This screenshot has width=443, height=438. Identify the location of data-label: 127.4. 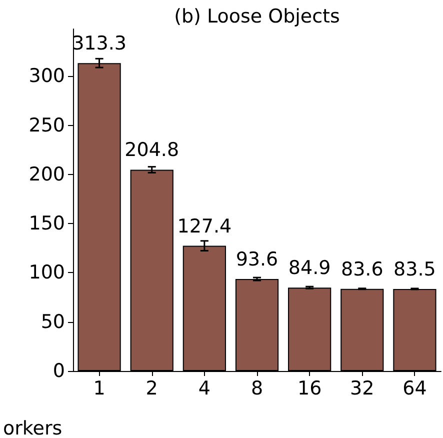
(204, 226).